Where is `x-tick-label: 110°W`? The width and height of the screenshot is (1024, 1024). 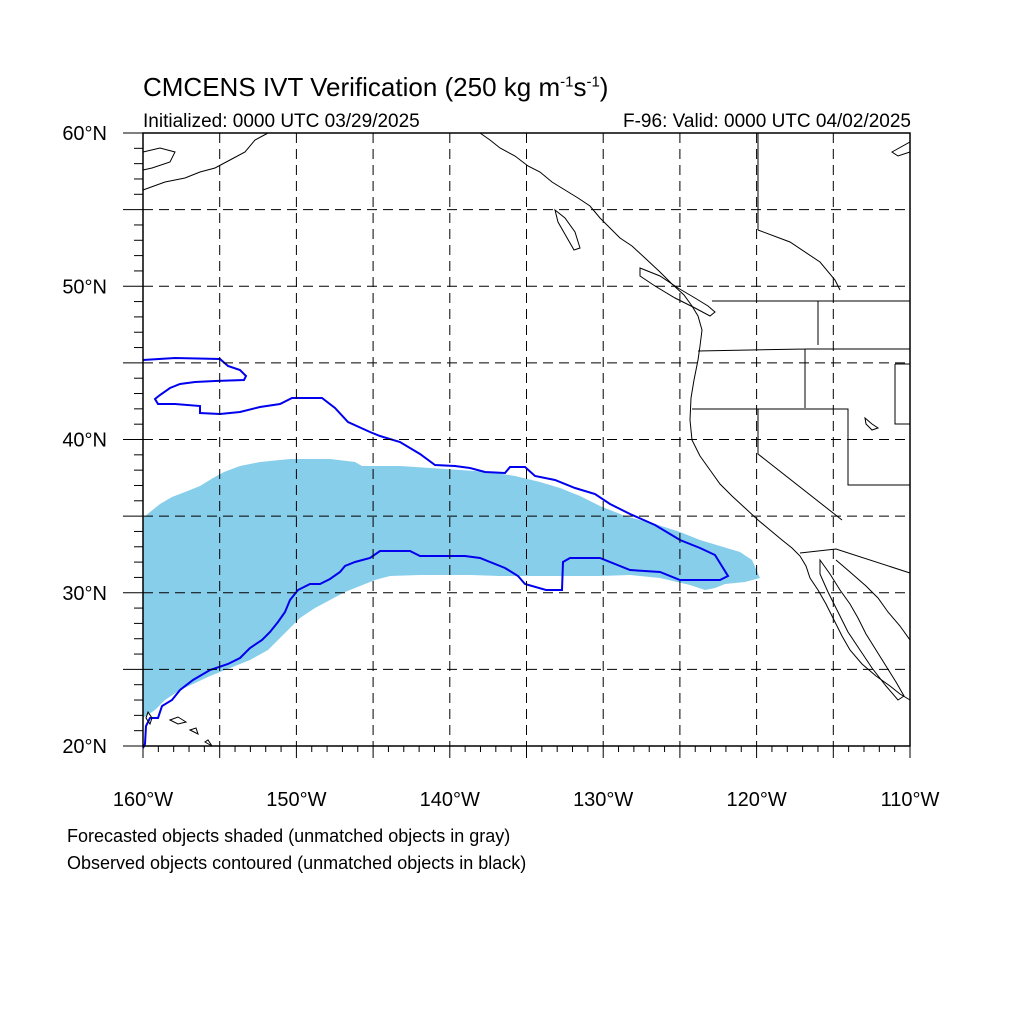 x-tick-label: 110°W is located at coordinates (910, 800).